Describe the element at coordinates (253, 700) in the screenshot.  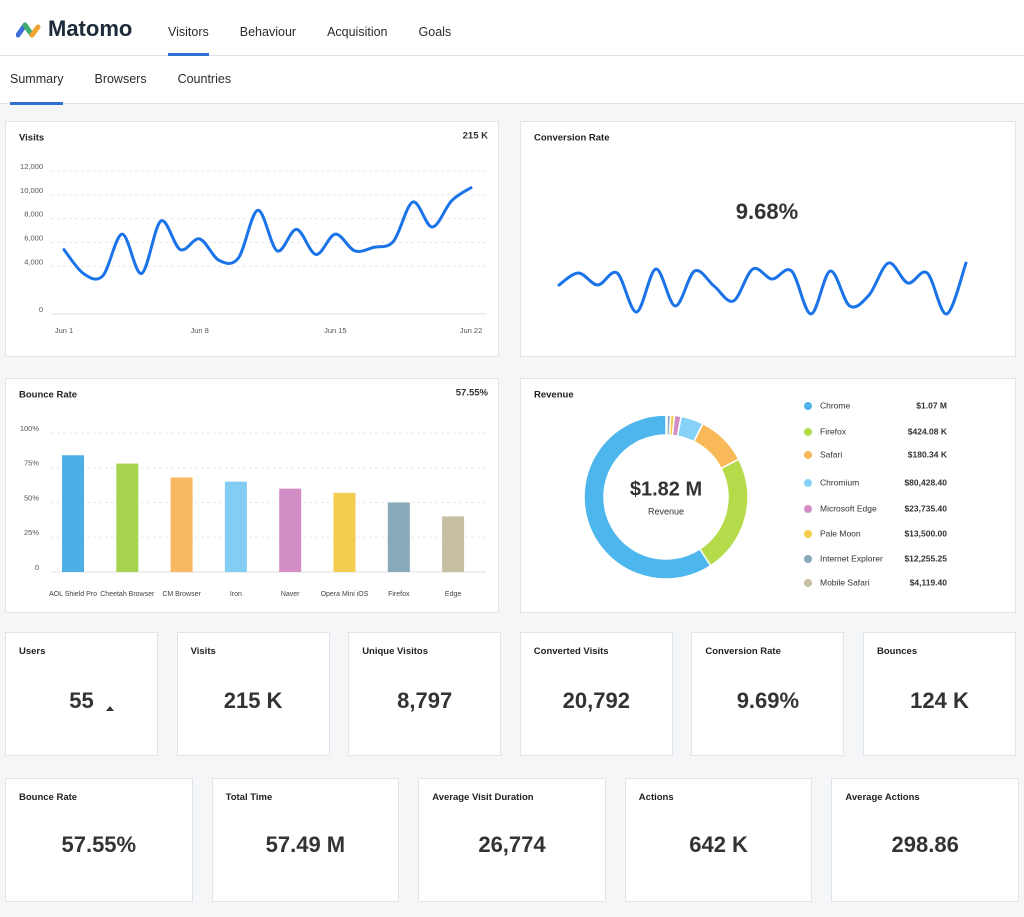
I see `kpi-value: 215 K` at that location.